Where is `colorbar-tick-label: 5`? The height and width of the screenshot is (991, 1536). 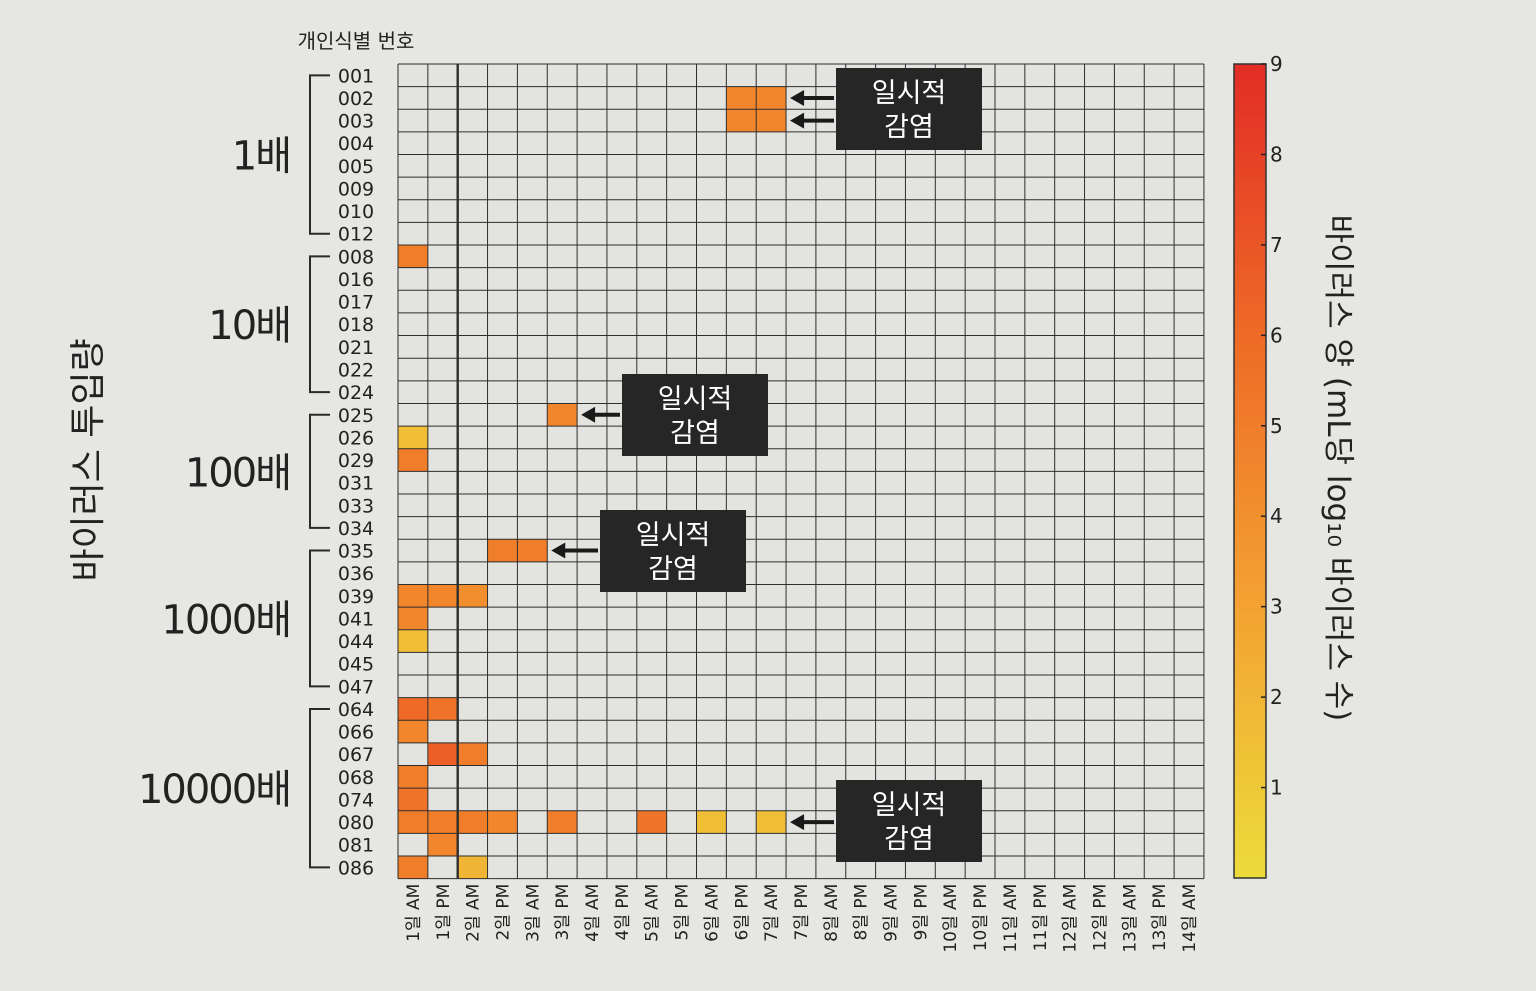
colorbar-tick-label: 5 is located at coordinates (1276, 426).